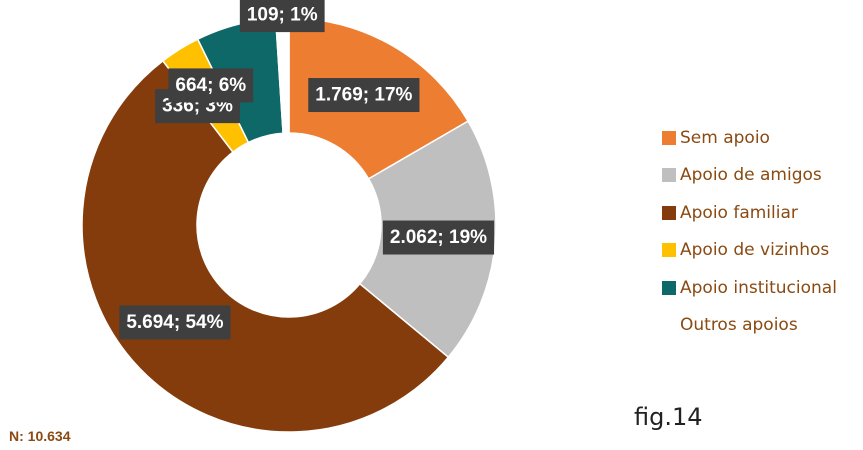  I want to click on data-label-text: 109; 1%, so click(282, 15).